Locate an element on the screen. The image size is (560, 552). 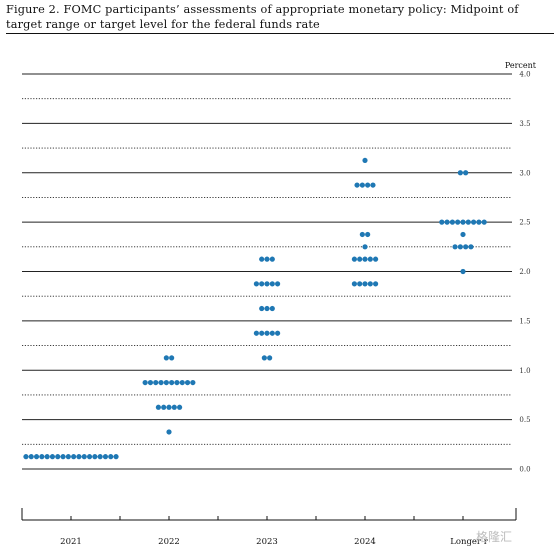
y-tick-label: 1.5 is located at coordinates (524, 321).